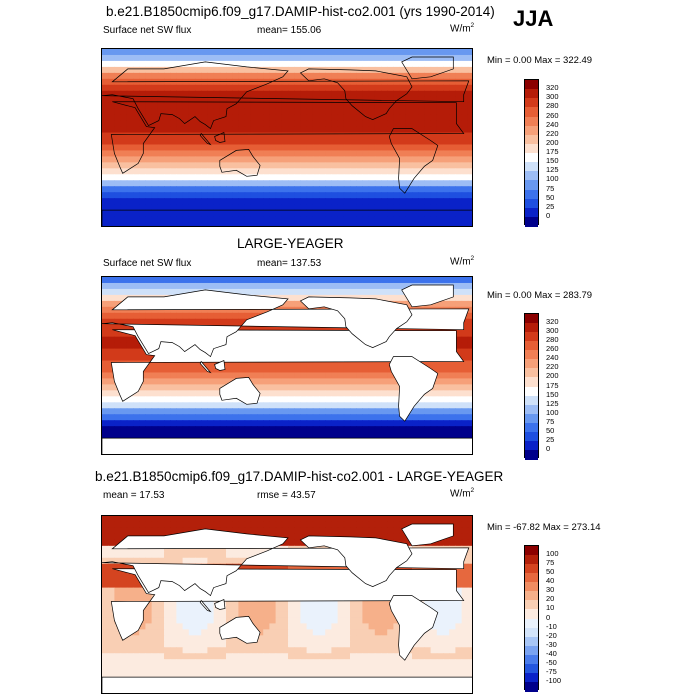 The width and height of the screenshot is (700, 700). Describe the element at coordinates (531, 391) in the screenshot. I see `colorbar-segment` at that location.